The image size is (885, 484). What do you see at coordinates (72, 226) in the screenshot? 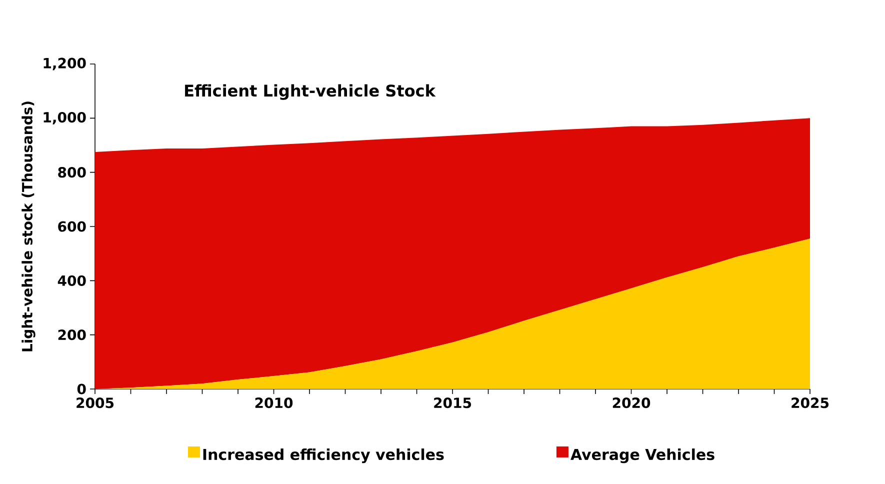
I see `y-tick-label: 600` at bounding box center [72, 226].